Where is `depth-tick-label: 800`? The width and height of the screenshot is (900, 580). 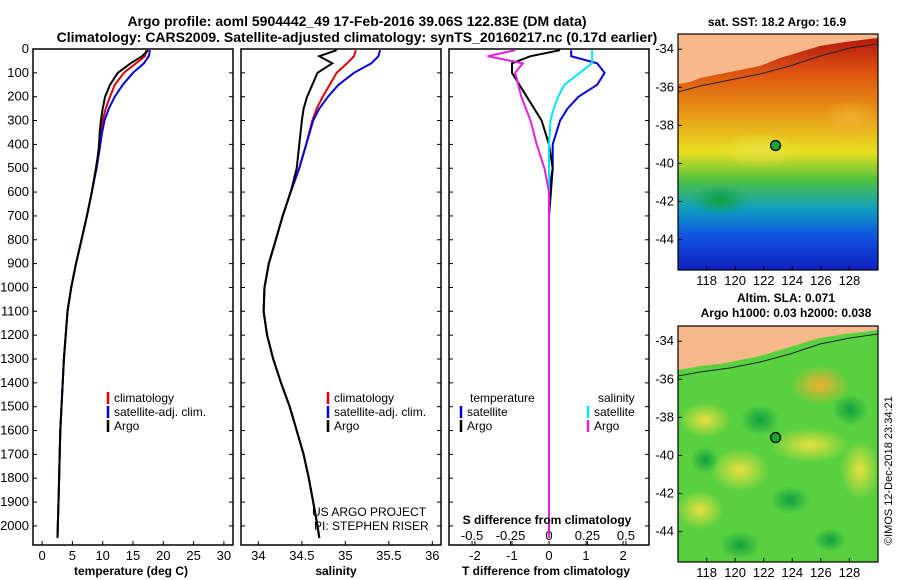
depth-tick-label: 800 is located at coordinates (18, 239).